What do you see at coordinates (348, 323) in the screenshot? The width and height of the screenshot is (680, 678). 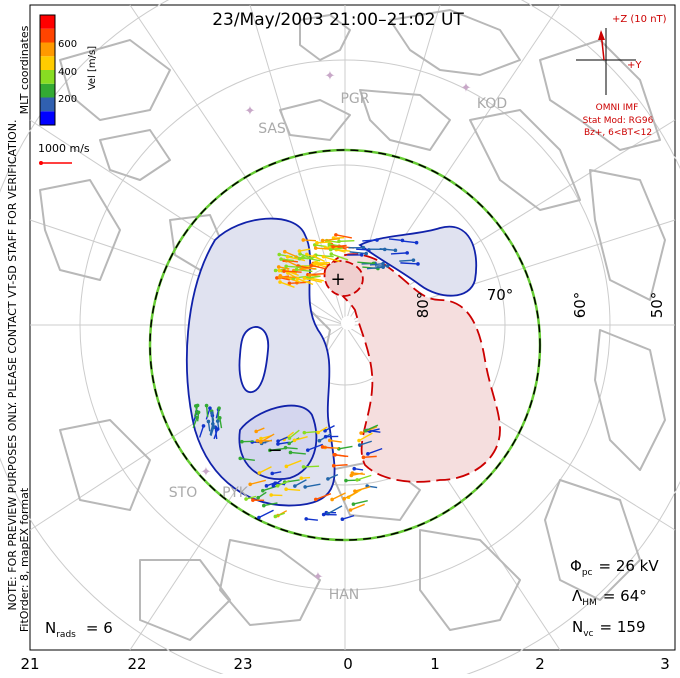 I see `pole-blank` at bounding box center [348, 323].